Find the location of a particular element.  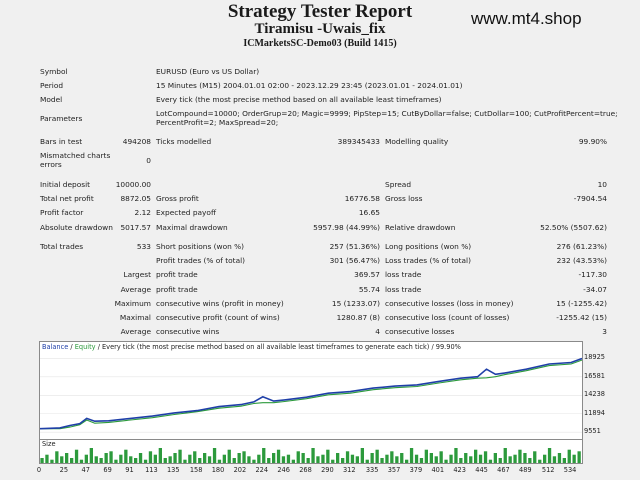

short-positions-value: 257 (51.36%) is located at coordinates (354, 246).